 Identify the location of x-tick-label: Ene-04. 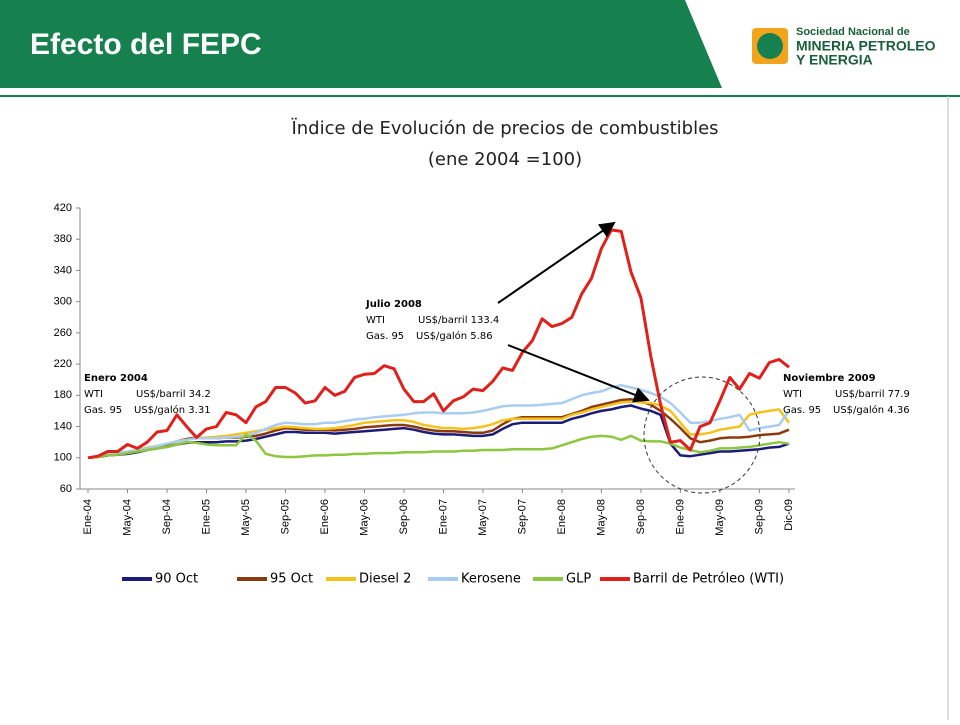
(88, 516).